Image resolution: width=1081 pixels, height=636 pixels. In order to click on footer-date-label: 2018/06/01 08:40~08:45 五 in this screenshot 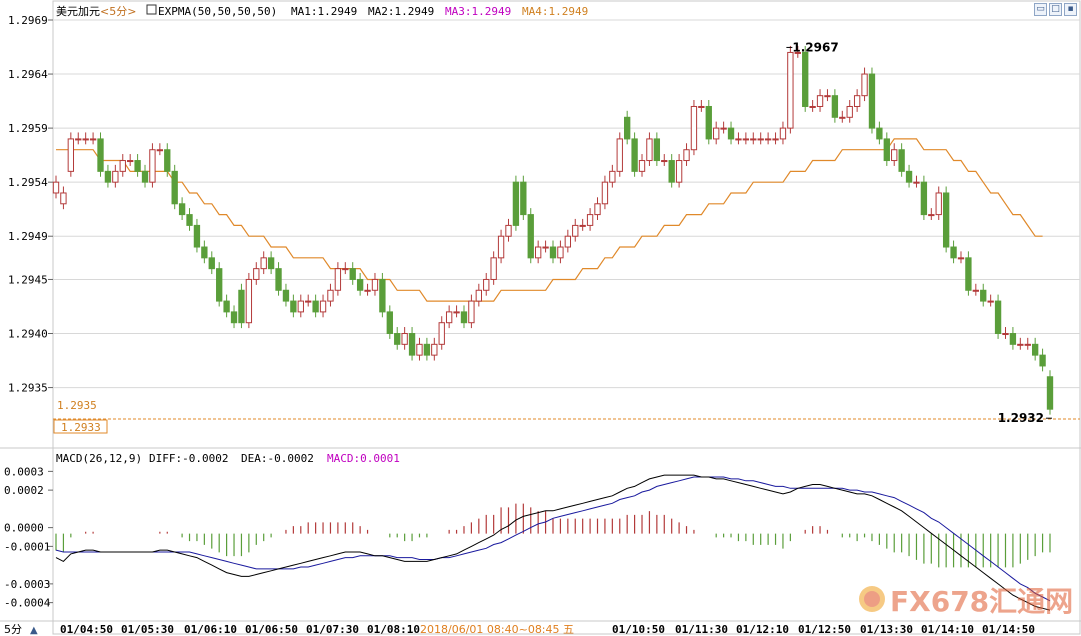, I will do `click(497, 629)`.